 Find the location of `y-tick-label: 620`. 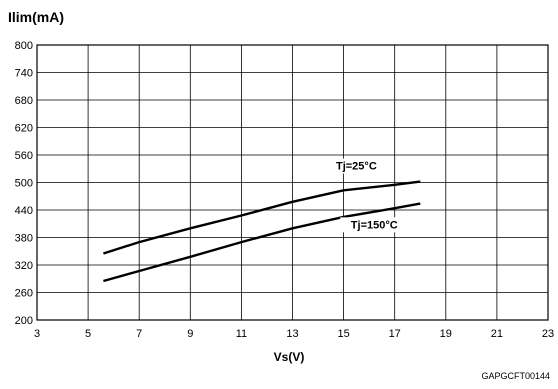

y-tick-label: 620 is located at coordinates (24, 129).